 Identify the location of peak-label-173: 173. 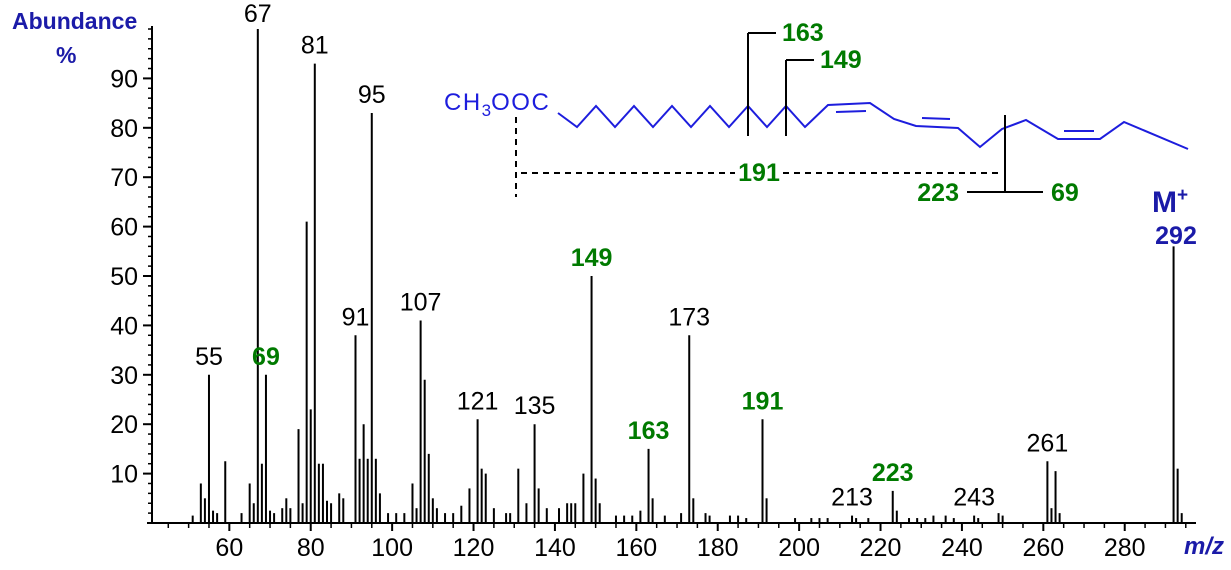
(689, 317).